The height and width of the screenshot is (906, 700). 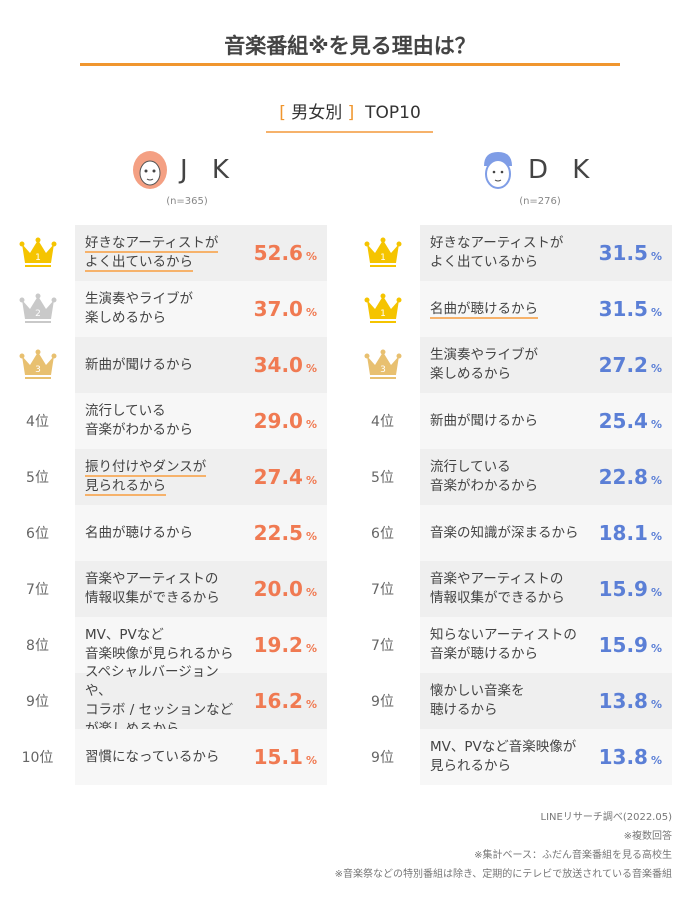 I want to click on dk-header: D K, so click(x=538, y=170).